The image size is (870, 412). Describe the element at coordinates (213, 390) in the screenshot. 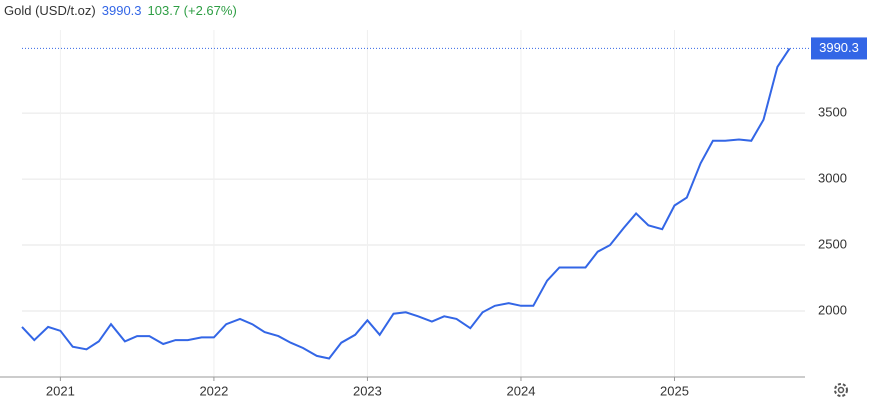

I see `x-tick-label: 2022` at that location.